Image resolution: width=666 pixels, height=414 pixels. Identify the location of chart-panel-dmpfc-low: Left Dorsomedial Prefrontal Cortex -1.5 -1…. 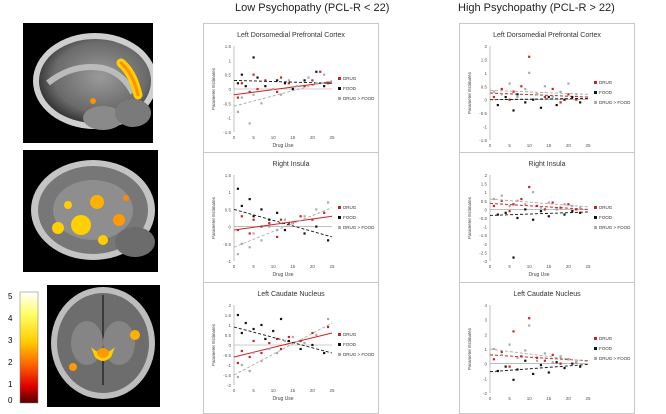
(291, 89).